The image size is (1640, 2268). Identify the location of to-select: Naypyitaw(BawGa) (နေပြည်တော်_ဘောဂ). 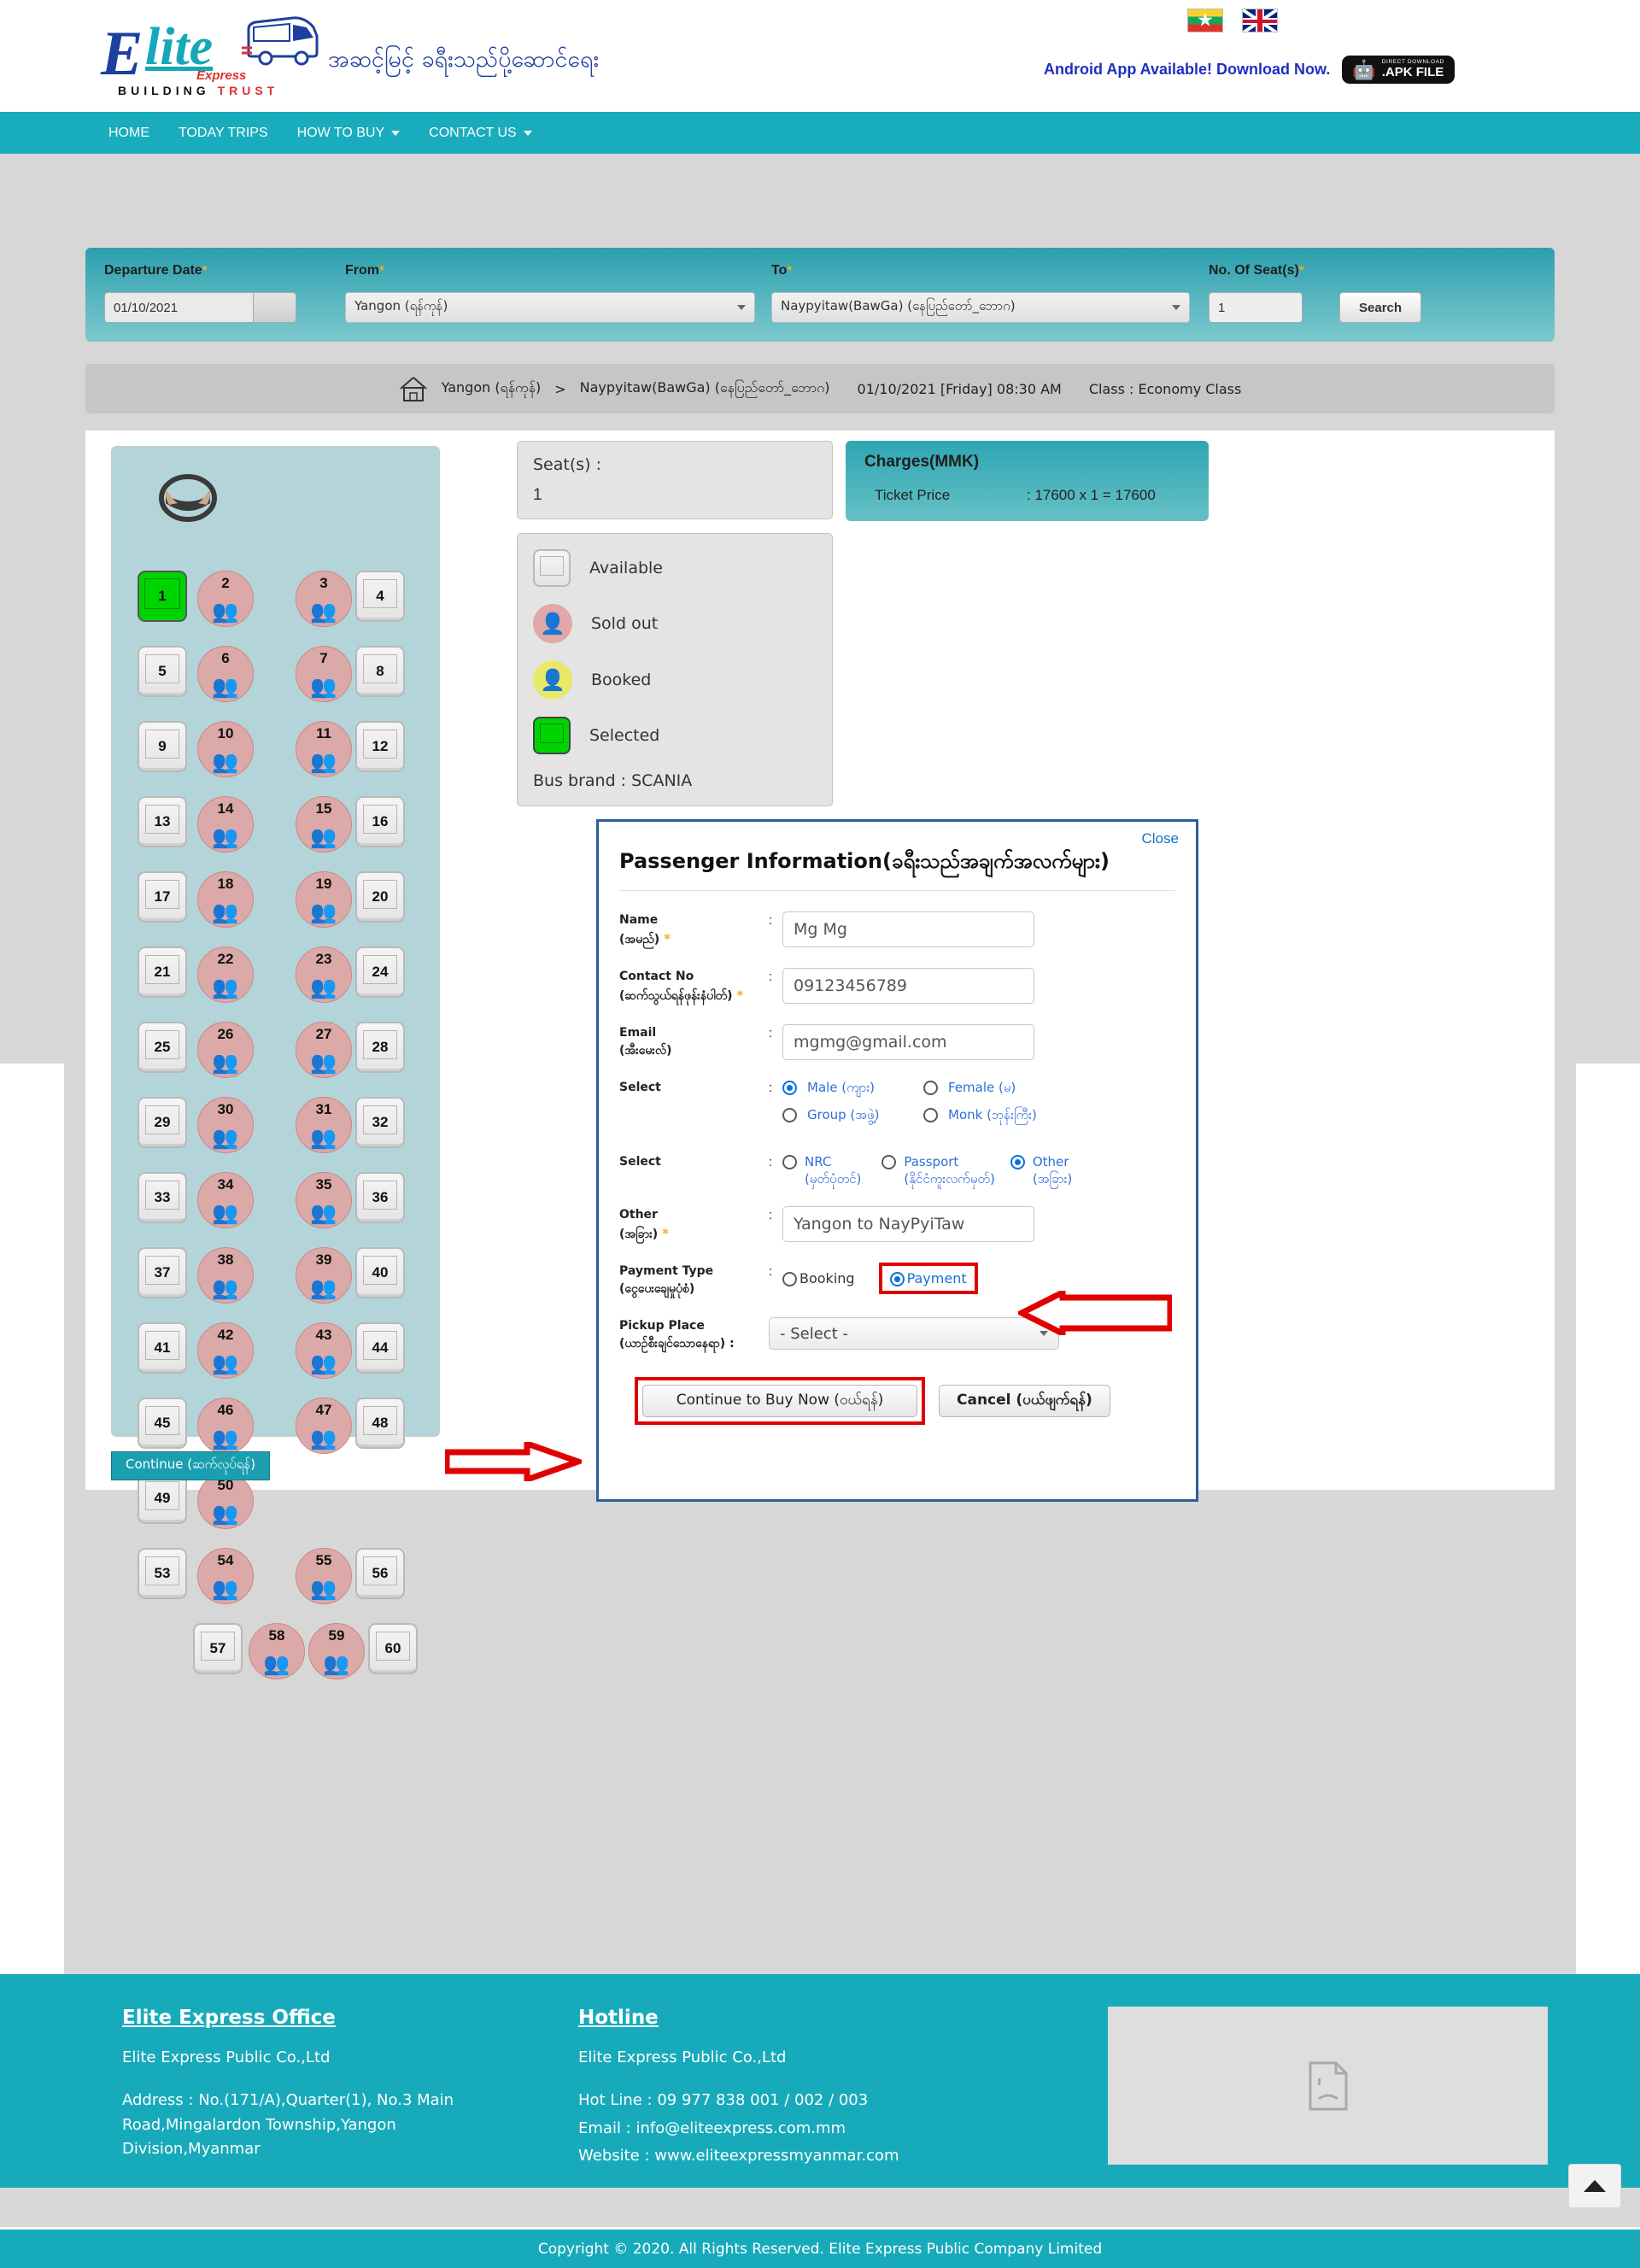
(980, 307).